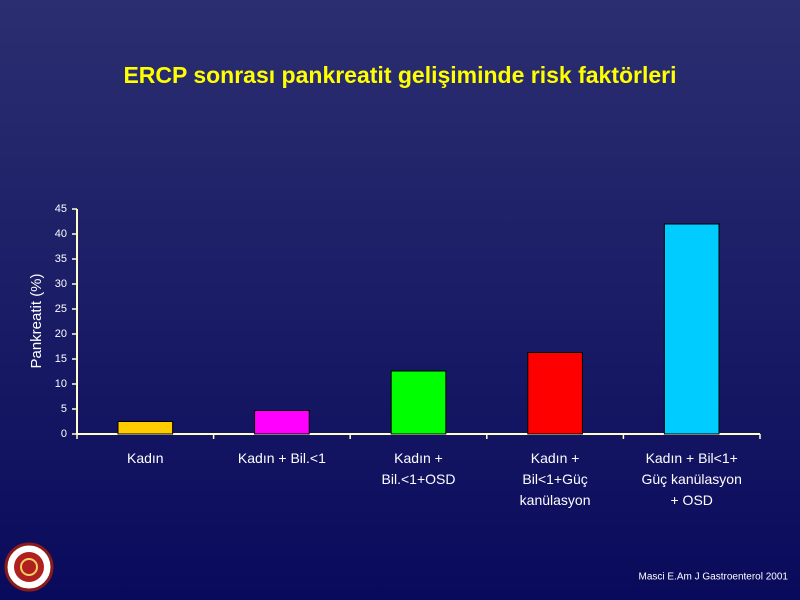 The height and width of the screenshot is (600, 800). I want to click on y-axis-label: Pankreatit (%), so click(36, 320).